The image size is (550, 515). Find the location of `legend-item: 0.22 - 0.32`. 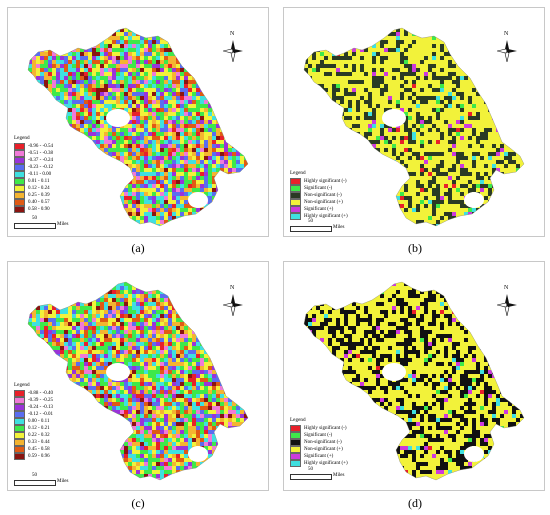

legend-item: 0.22 - 0.32 is located at coordinates (33, 435).